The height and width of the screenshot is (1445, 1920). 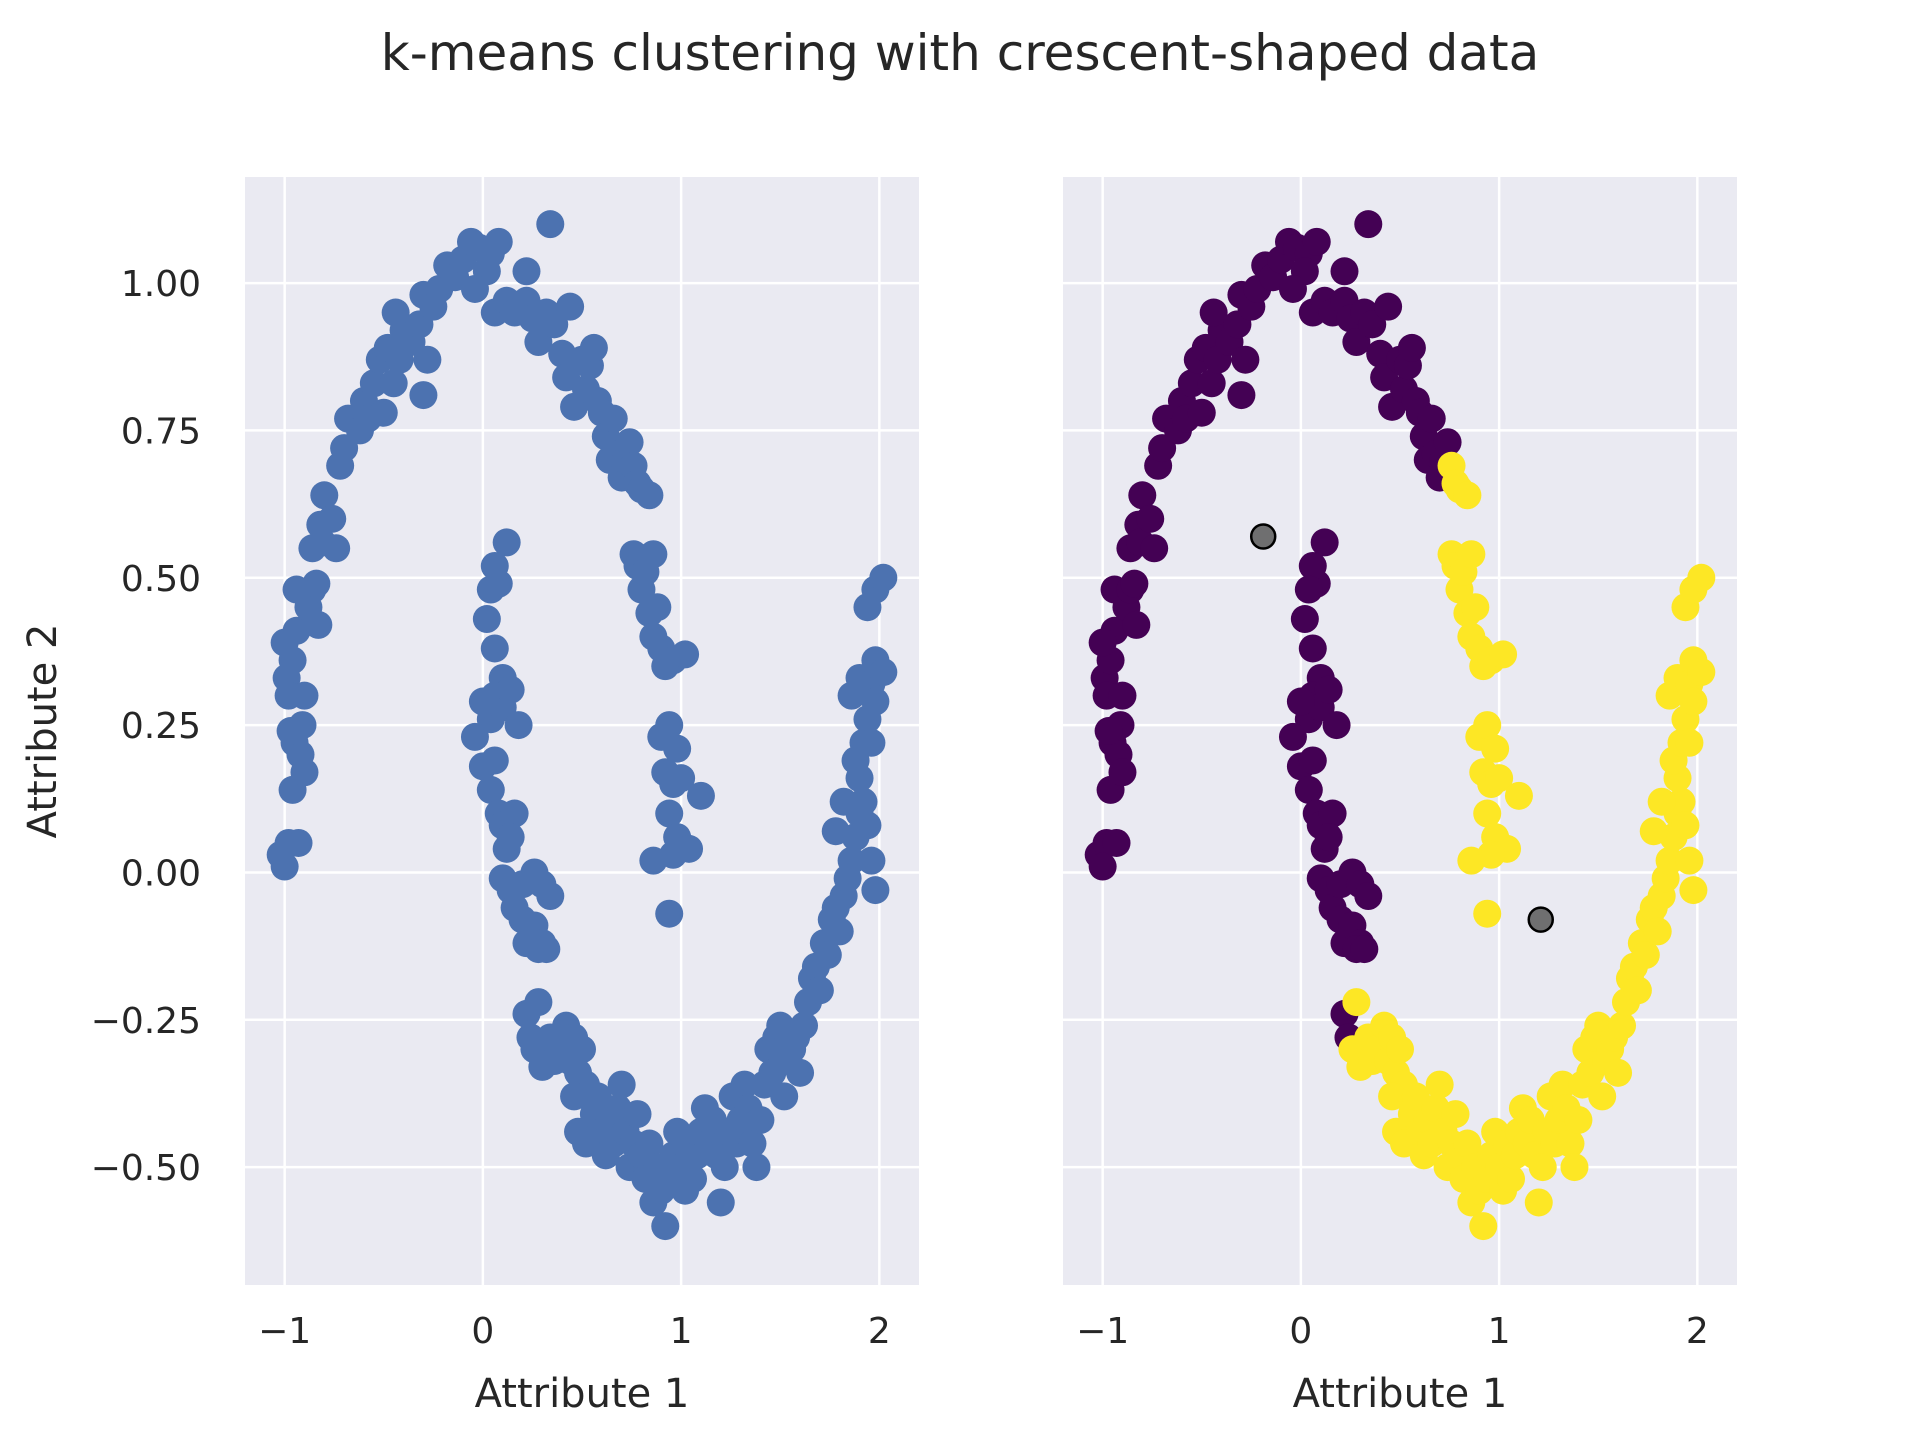 I want to click on y-tick-label: 0.50, so click(x=161, y=579).